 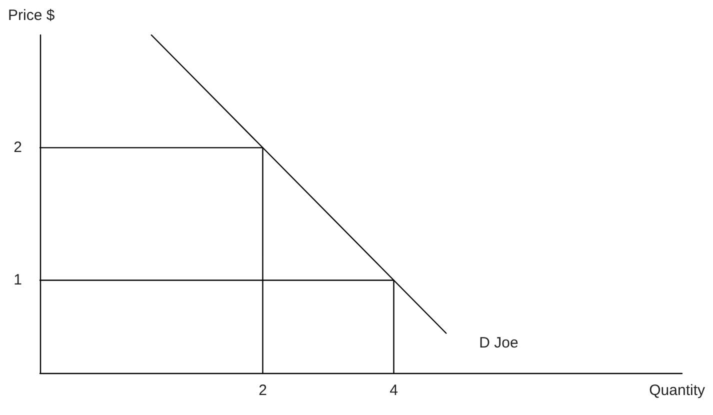 What do you see at coordinates (677, 390) in the screenshot?
I see `x-axis-title: Quantity` at bounding box center [677, 390].